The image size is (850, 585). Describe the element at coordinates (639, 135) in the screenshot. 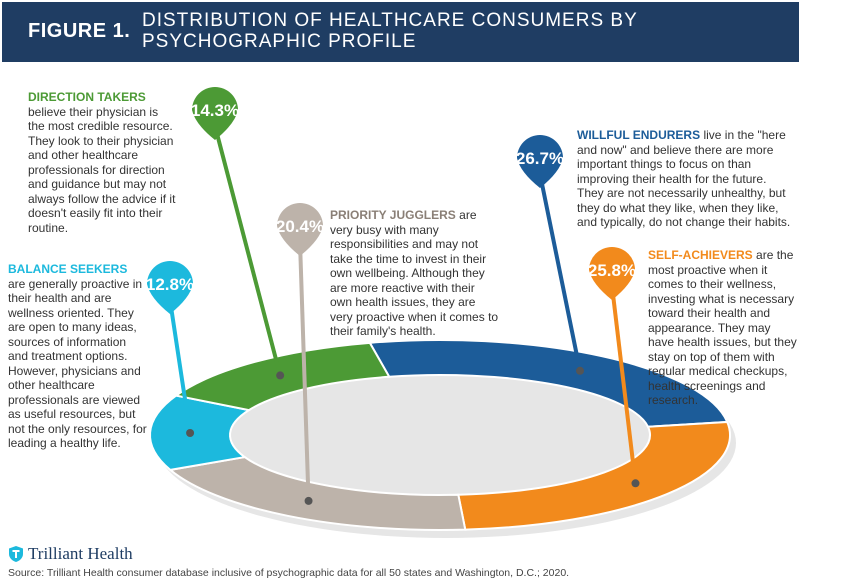

I see `desc-willful-endurers-name: WILLFUL ENDURERS` at that location.